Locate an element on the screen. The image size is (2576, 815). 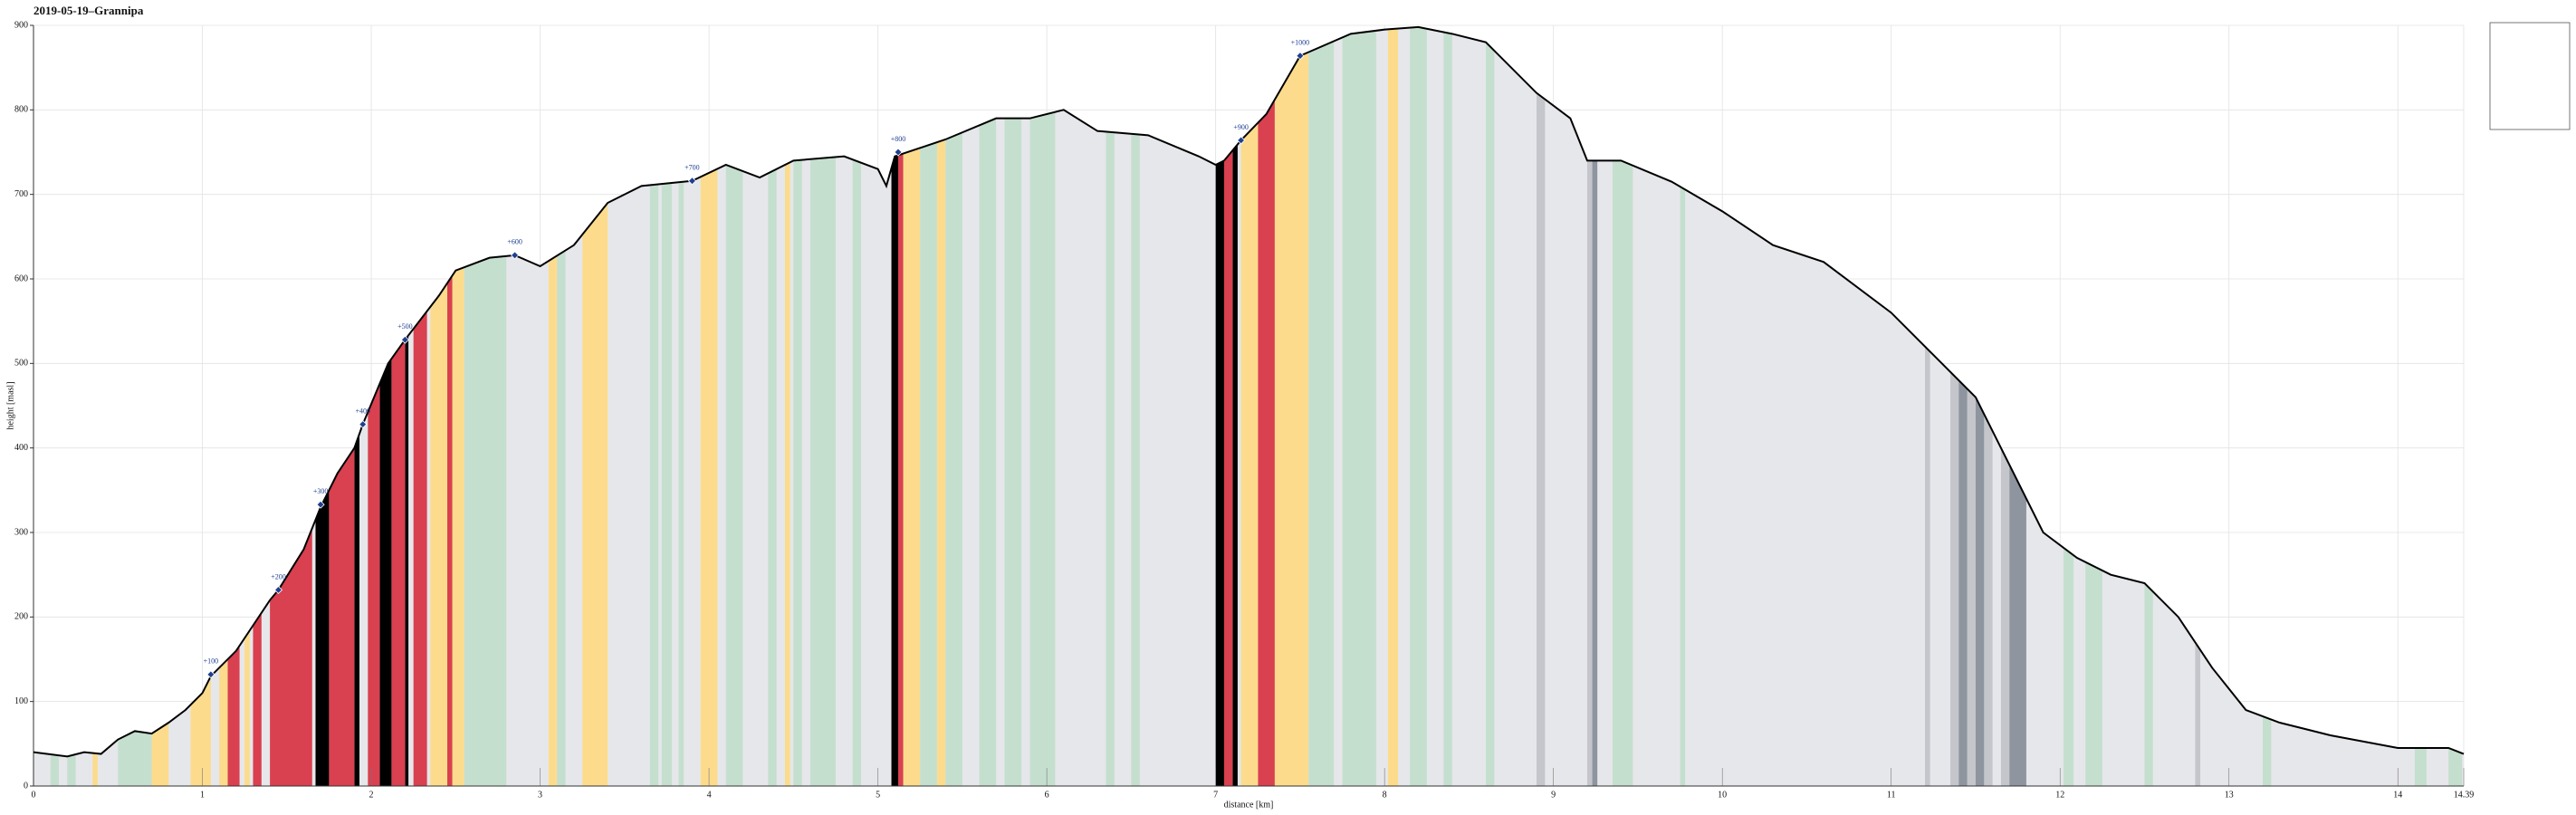
x-tick-label: 6 is located at coordinates (1047, 795).